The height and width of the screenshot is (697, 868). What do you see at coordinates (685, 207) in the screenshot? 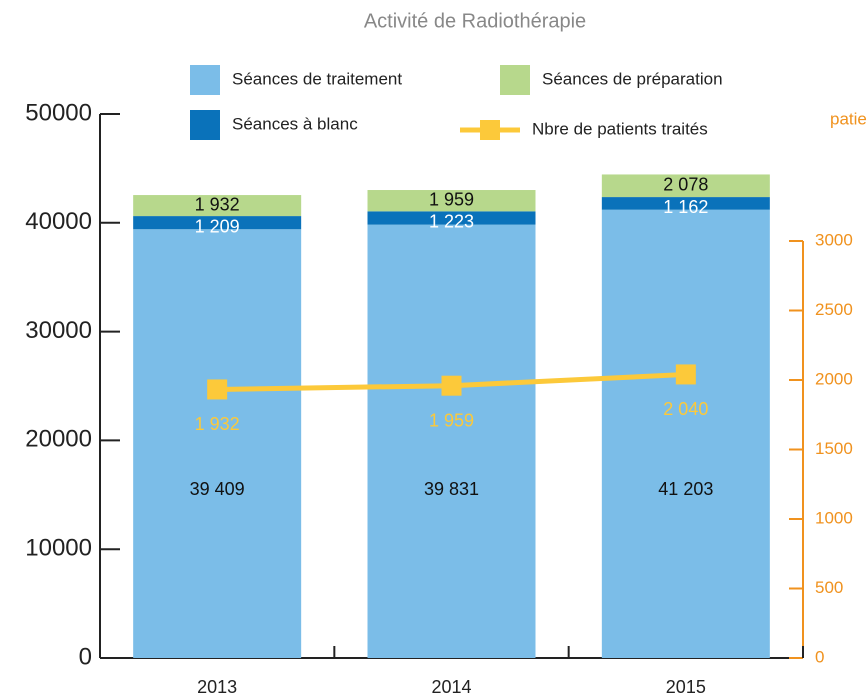
I see `data-label: 1 162` at bounding box center [685, 207].